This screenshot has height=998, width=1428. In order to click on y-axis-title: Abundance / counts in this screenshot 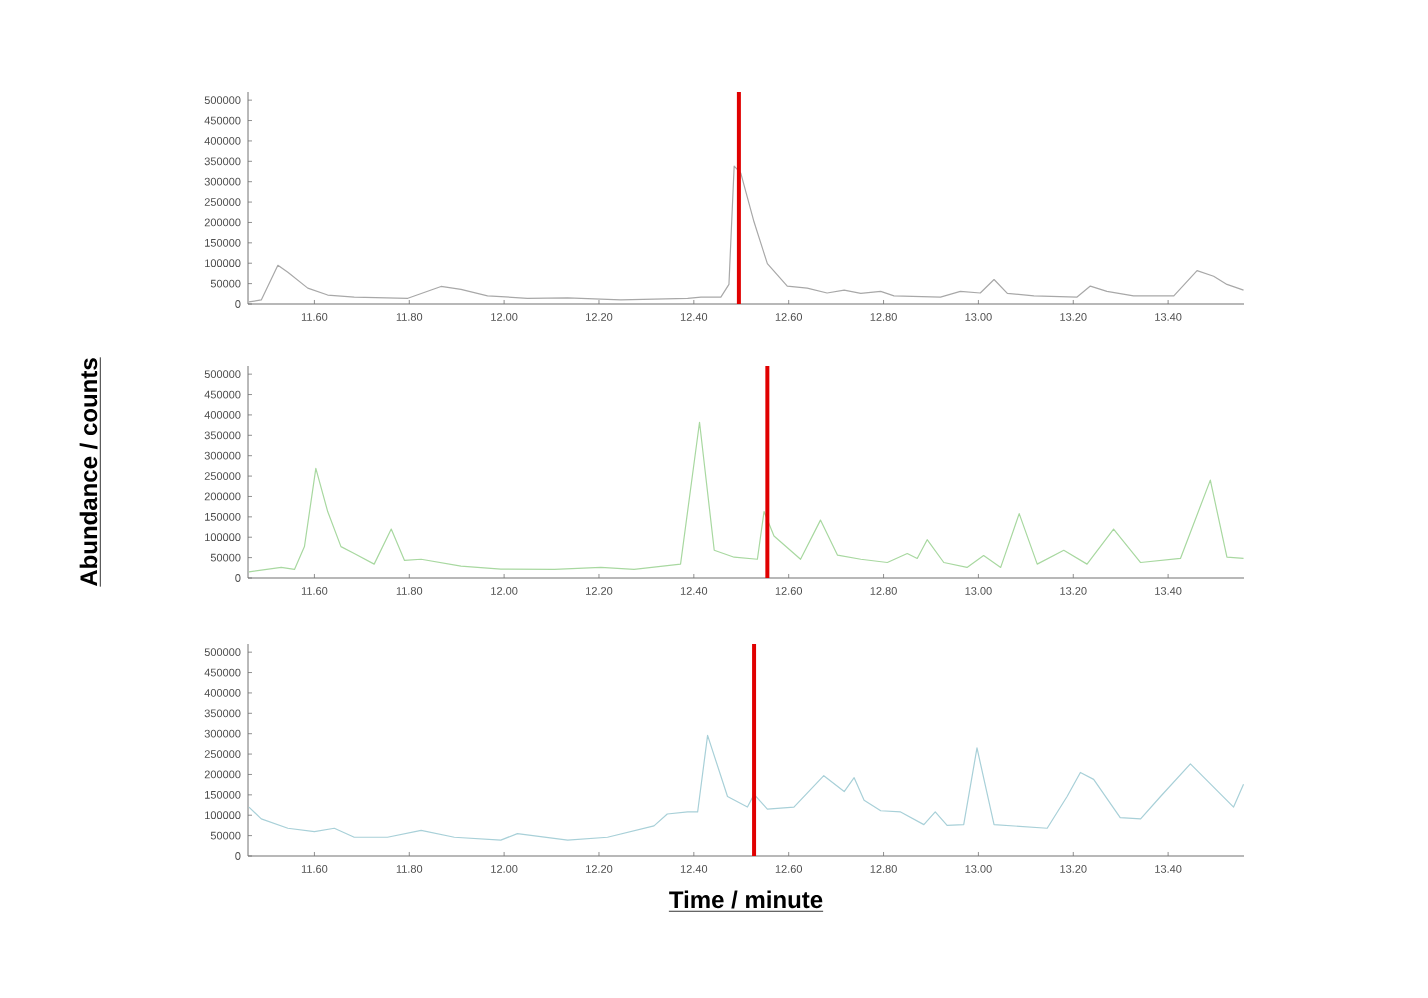, I will do `click(88, 472)`.